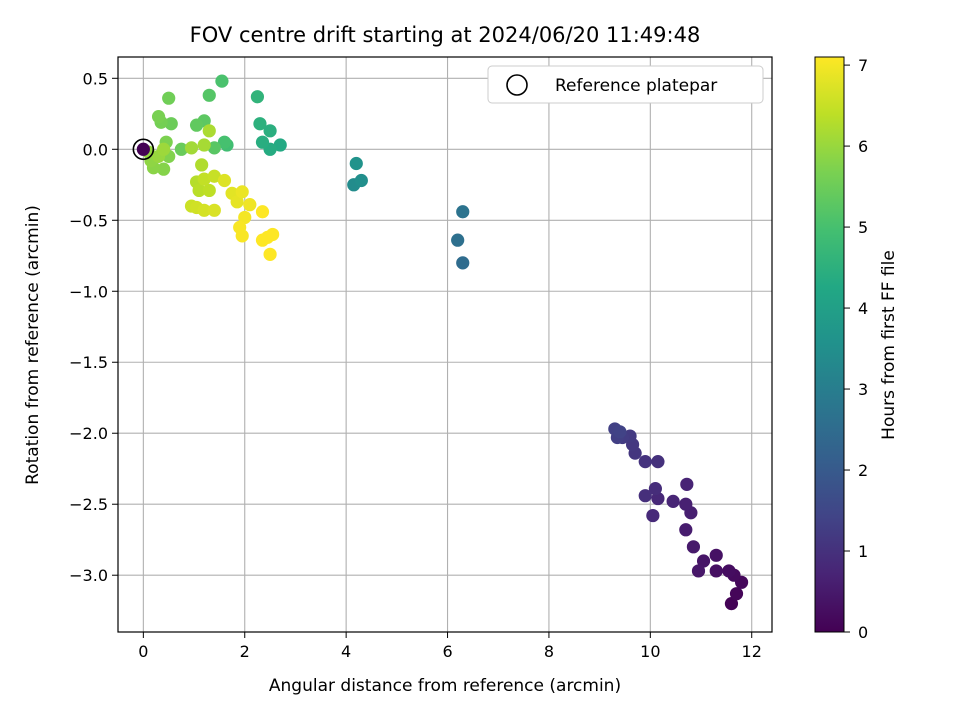  I want to click on y-tick-label: 0.0, so click(95, 149).